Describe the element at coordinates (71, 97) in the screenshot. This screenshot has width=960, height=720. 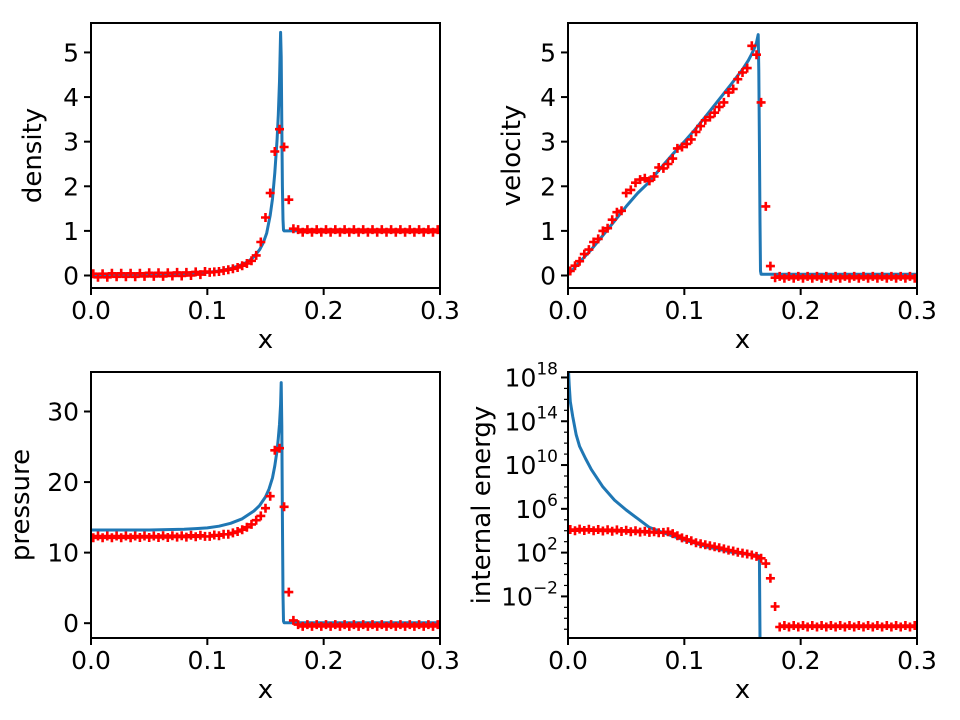
I see `density-ytick-label: 4` at that location.